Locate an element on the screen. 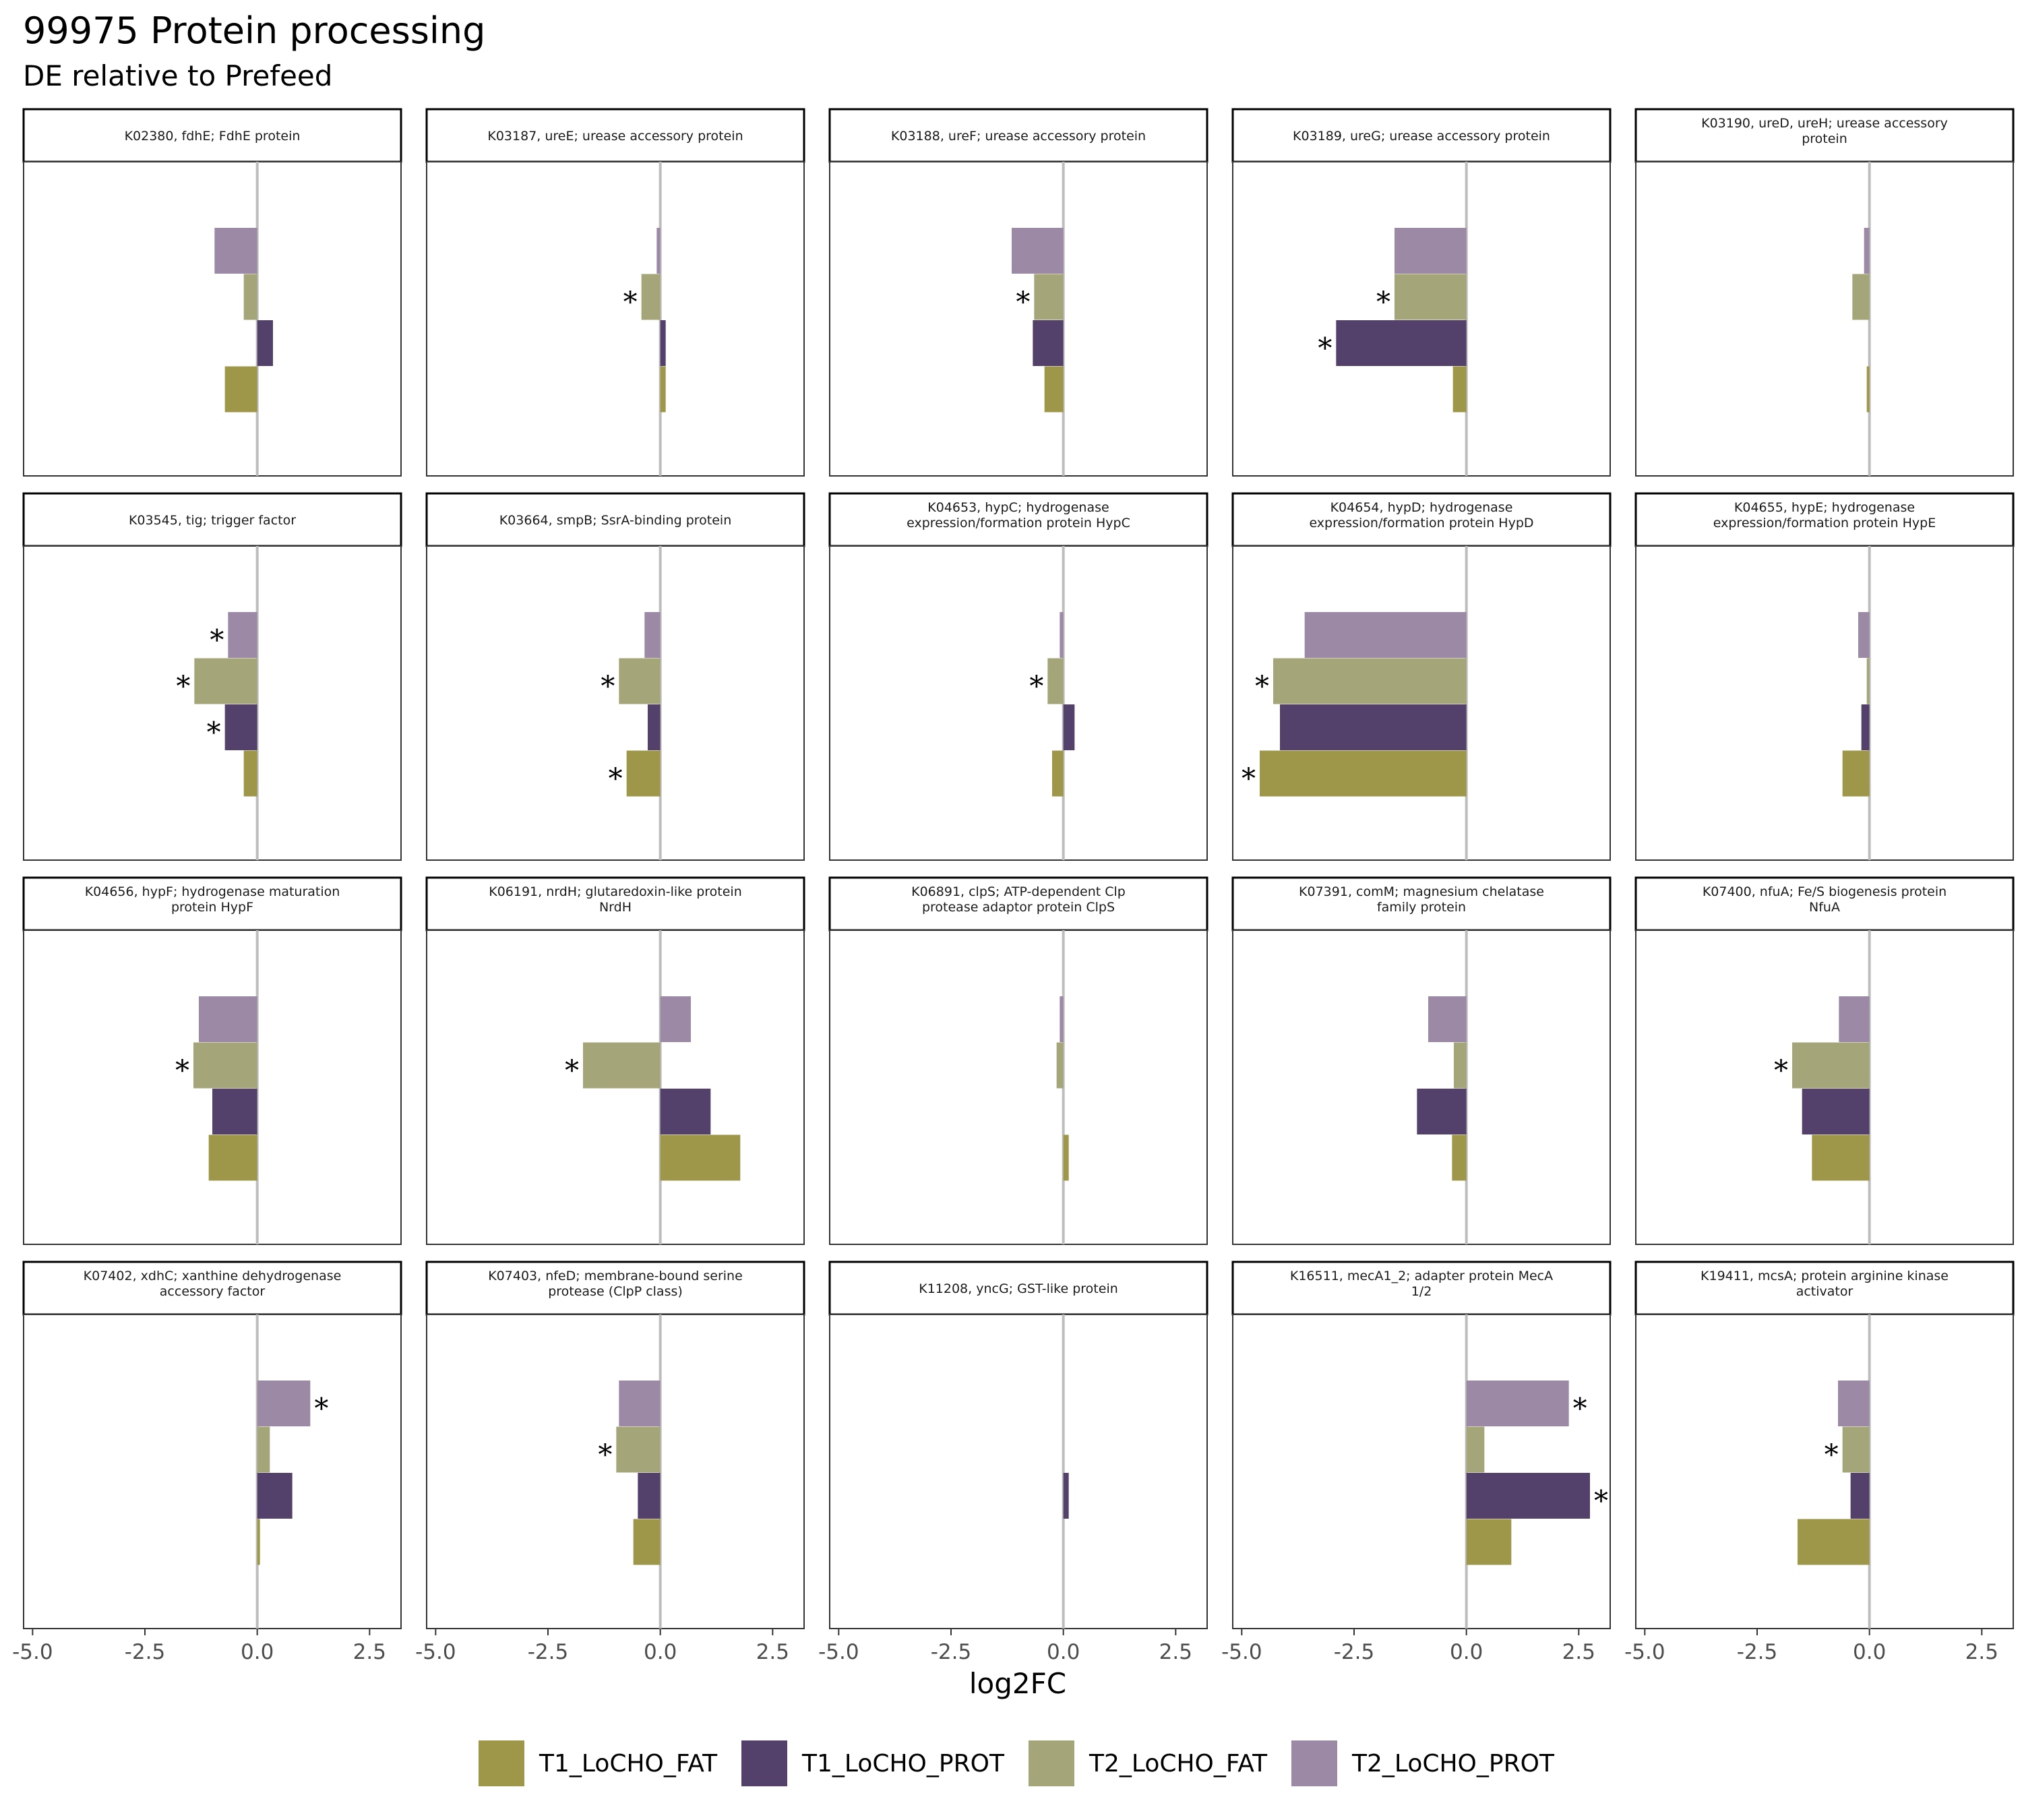  facet-title: K06891, clpS; ATP-dependent Clp is located at coordinates (1018, 891).